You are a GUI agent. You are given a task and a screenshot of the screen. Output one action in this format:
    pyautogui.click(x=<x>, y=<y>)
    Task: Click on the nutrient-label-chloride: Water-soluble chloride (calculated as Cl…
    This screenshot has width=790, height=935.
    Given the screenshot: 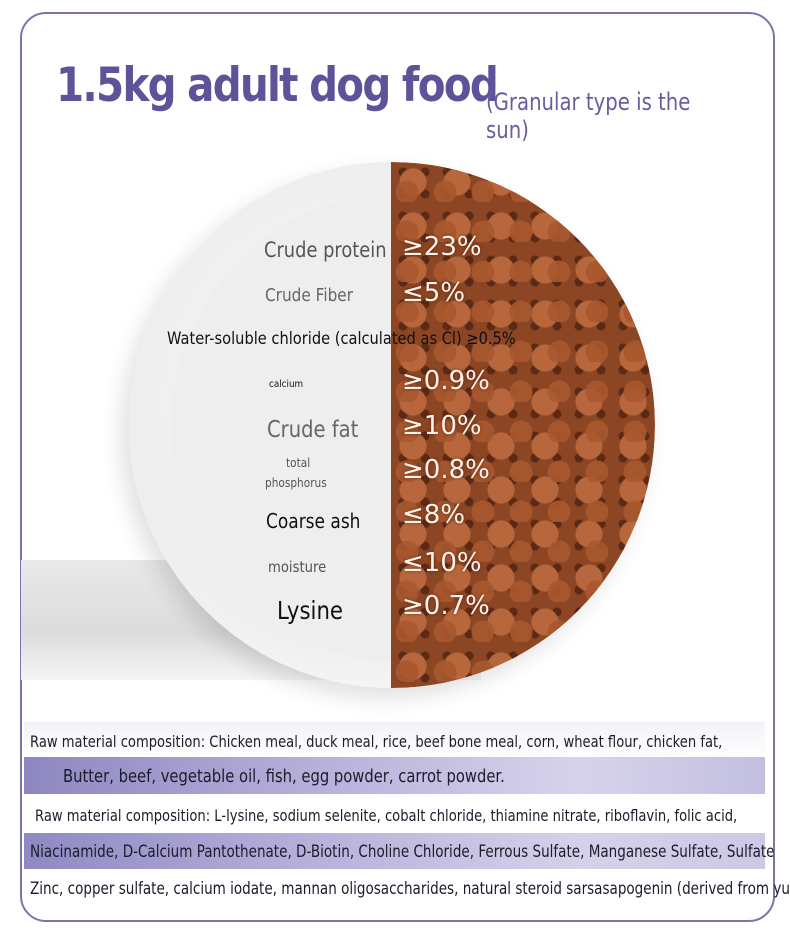 What is the action you would take?
    pyautogui.click(x=341, y=339)
    